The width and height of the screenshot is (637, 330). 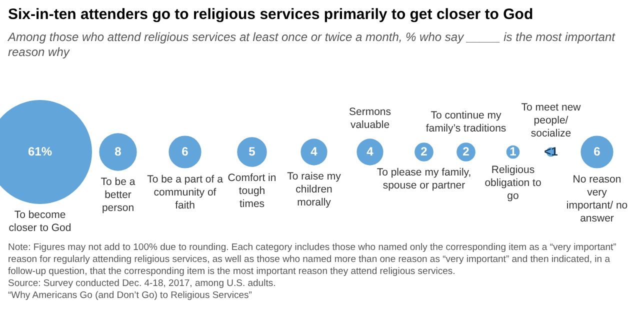 What do you see at coordinates (311, 44) in the screenshot?
I see `text: Among those who attend religious services at least once or twice a month, % who say _____ is the most important reason why` at bounding box center [311, 44].